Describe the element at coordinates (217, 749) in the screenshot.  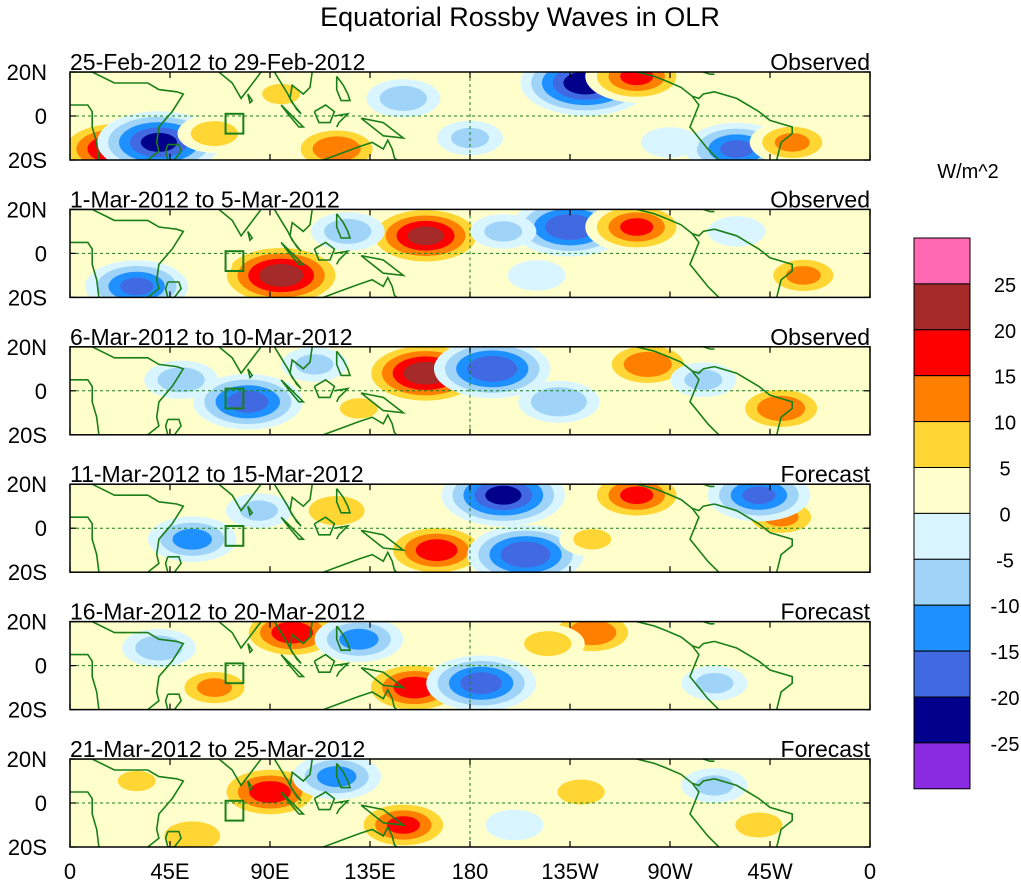
I see `panel-period-label: 21-Mar-2012 to 25-Mar-2012` at that location.